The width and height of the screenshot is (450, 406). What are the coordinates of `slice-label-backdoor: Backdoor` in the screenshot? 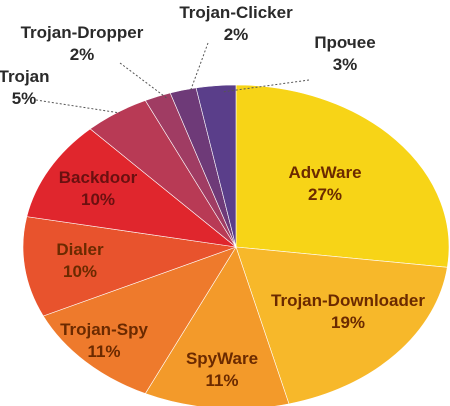 It's located at (98, 177).